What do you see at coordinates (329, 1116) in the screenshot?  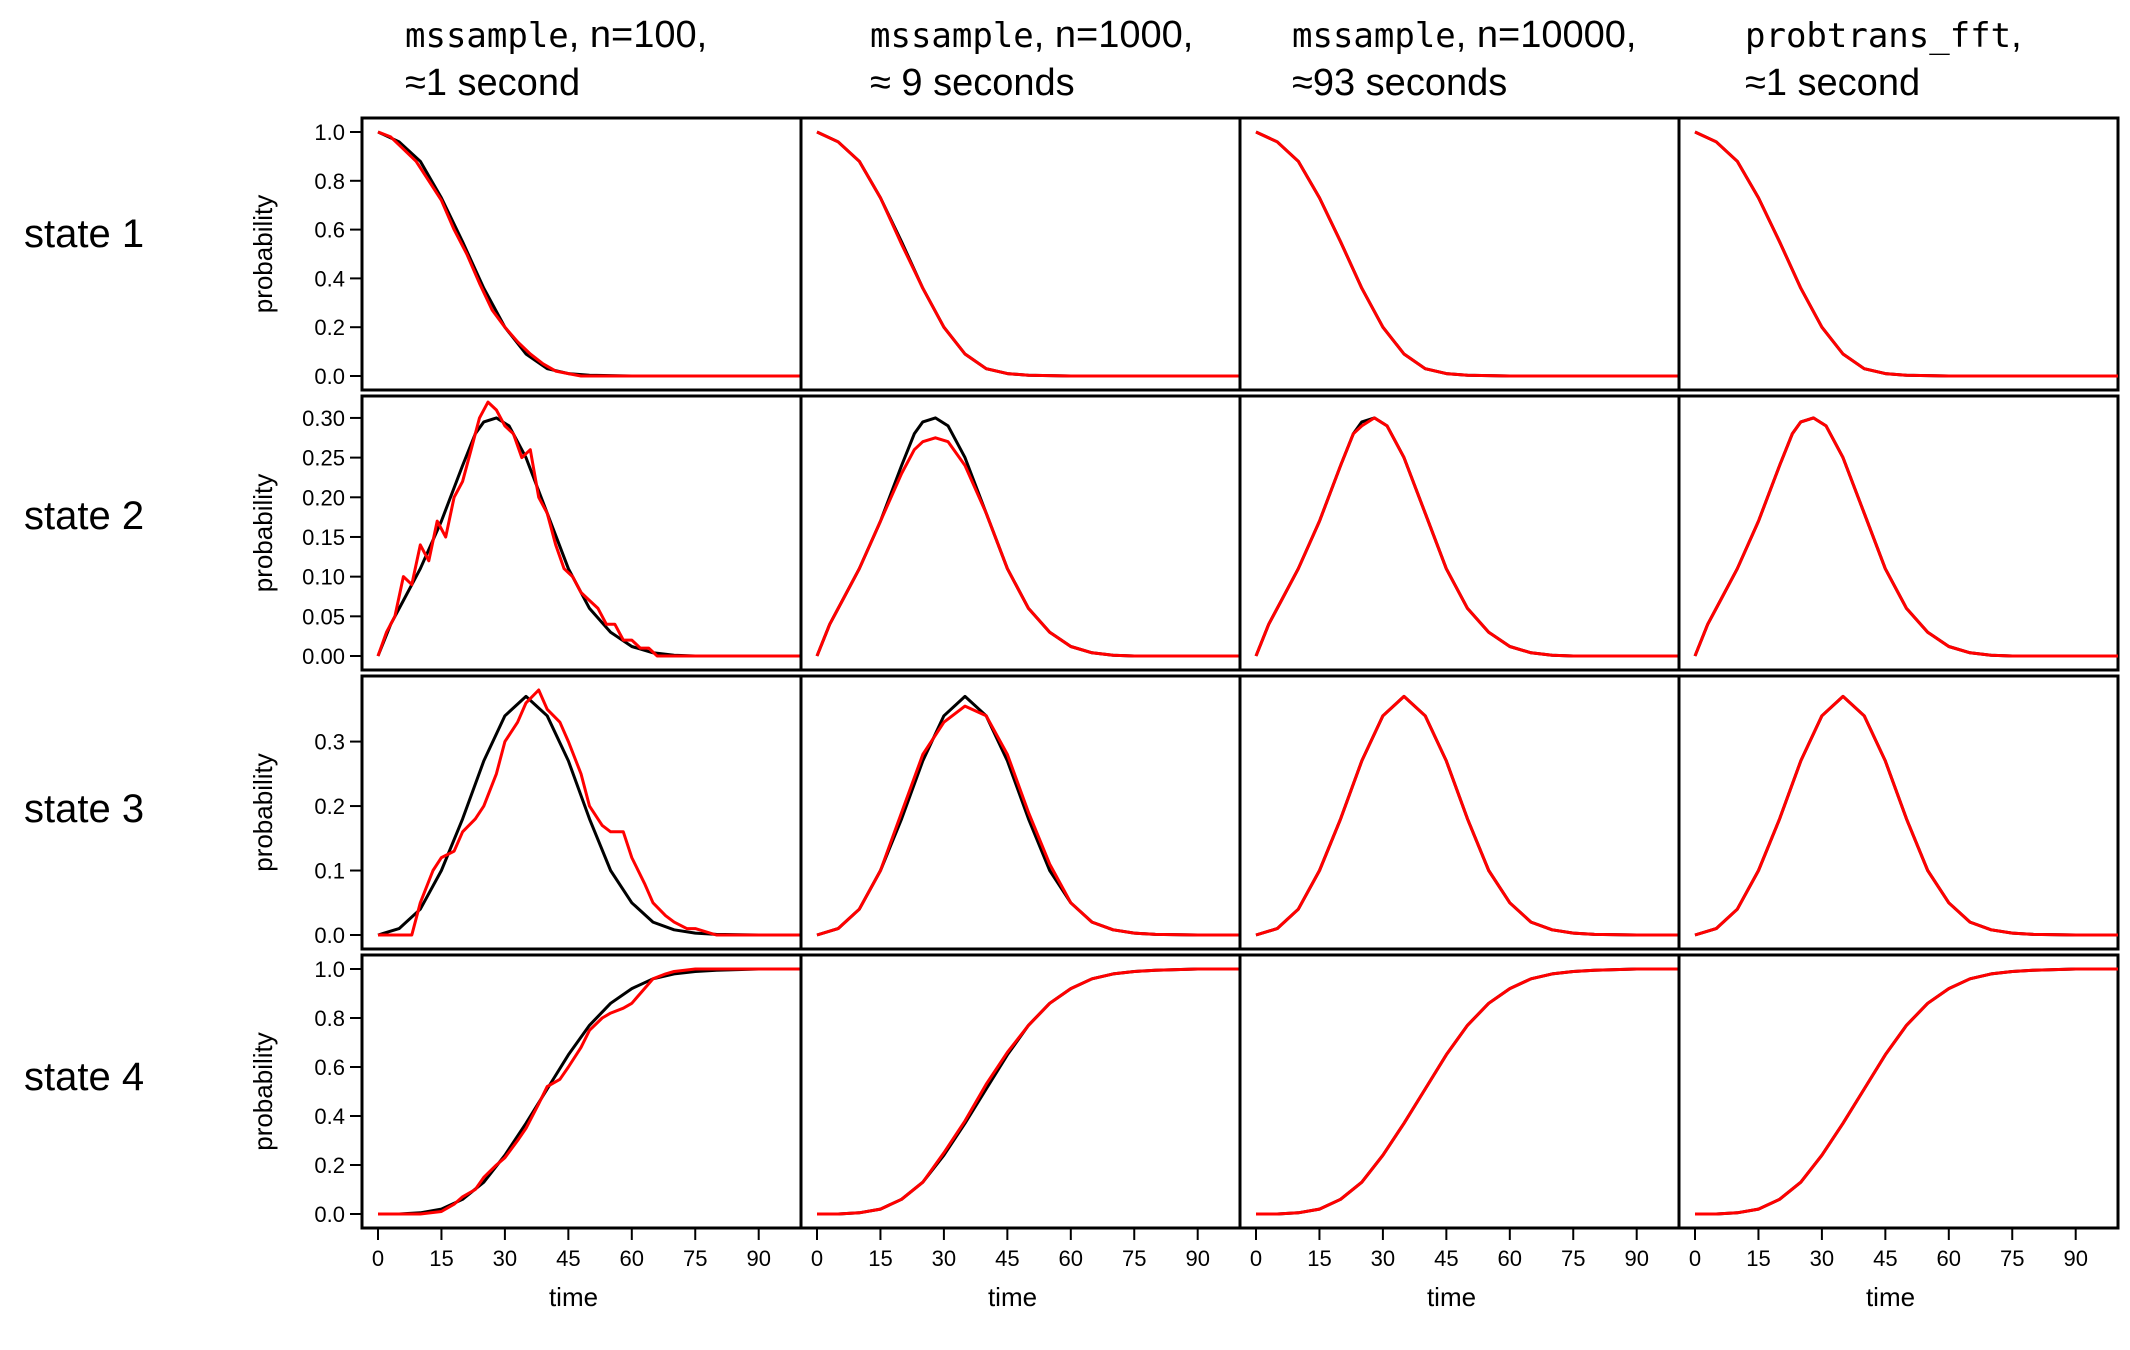 I see `y-tick-label: 0.4` at bounding box center [329, 1116].